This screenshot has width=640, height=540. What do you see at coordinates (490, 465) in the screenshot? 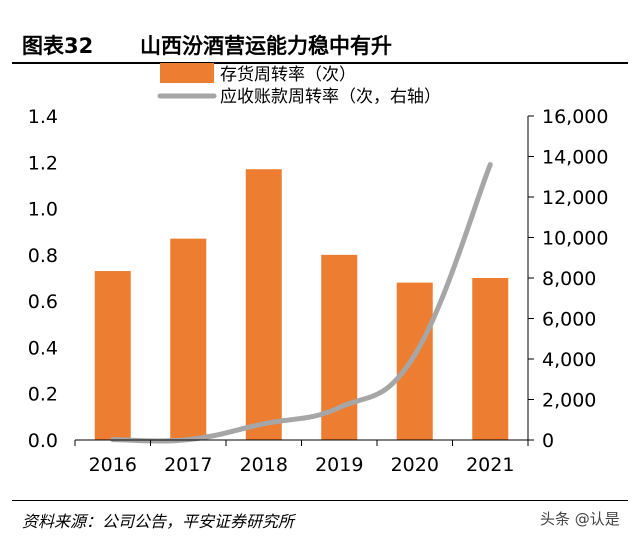
I see `x-tick-label: 2021` at bounding box center [490, 465].